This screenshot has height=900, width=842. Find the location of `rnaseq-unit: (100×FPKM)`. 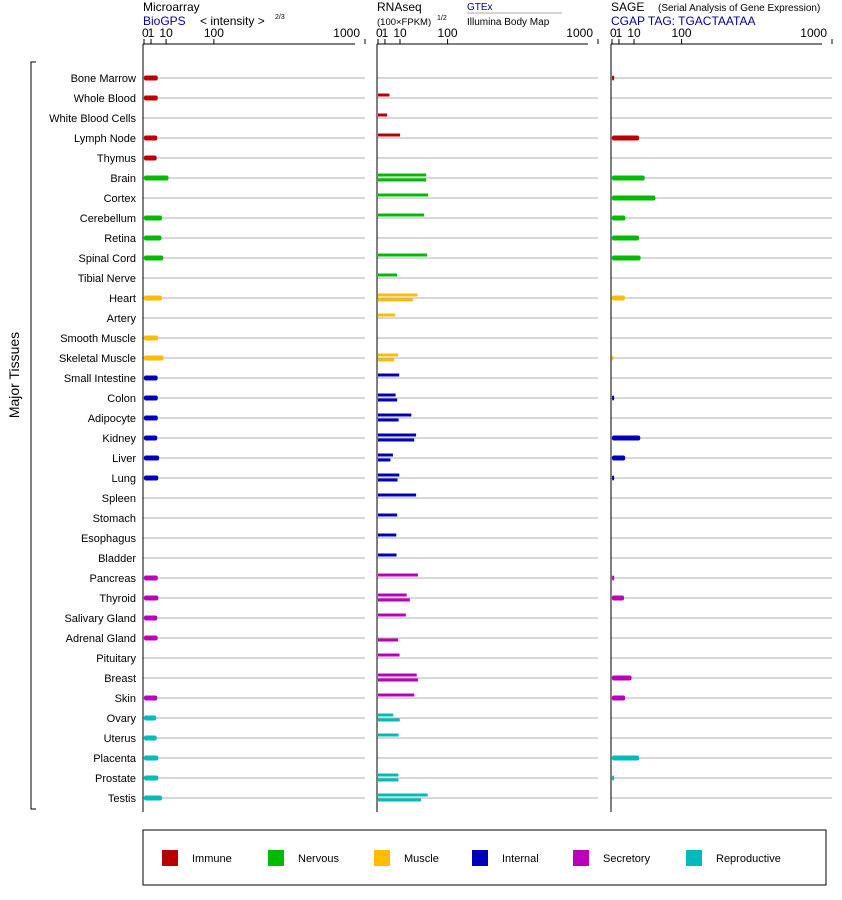

rnaseq-unit: (100×FPKM) is located at coordinates (404, 22).